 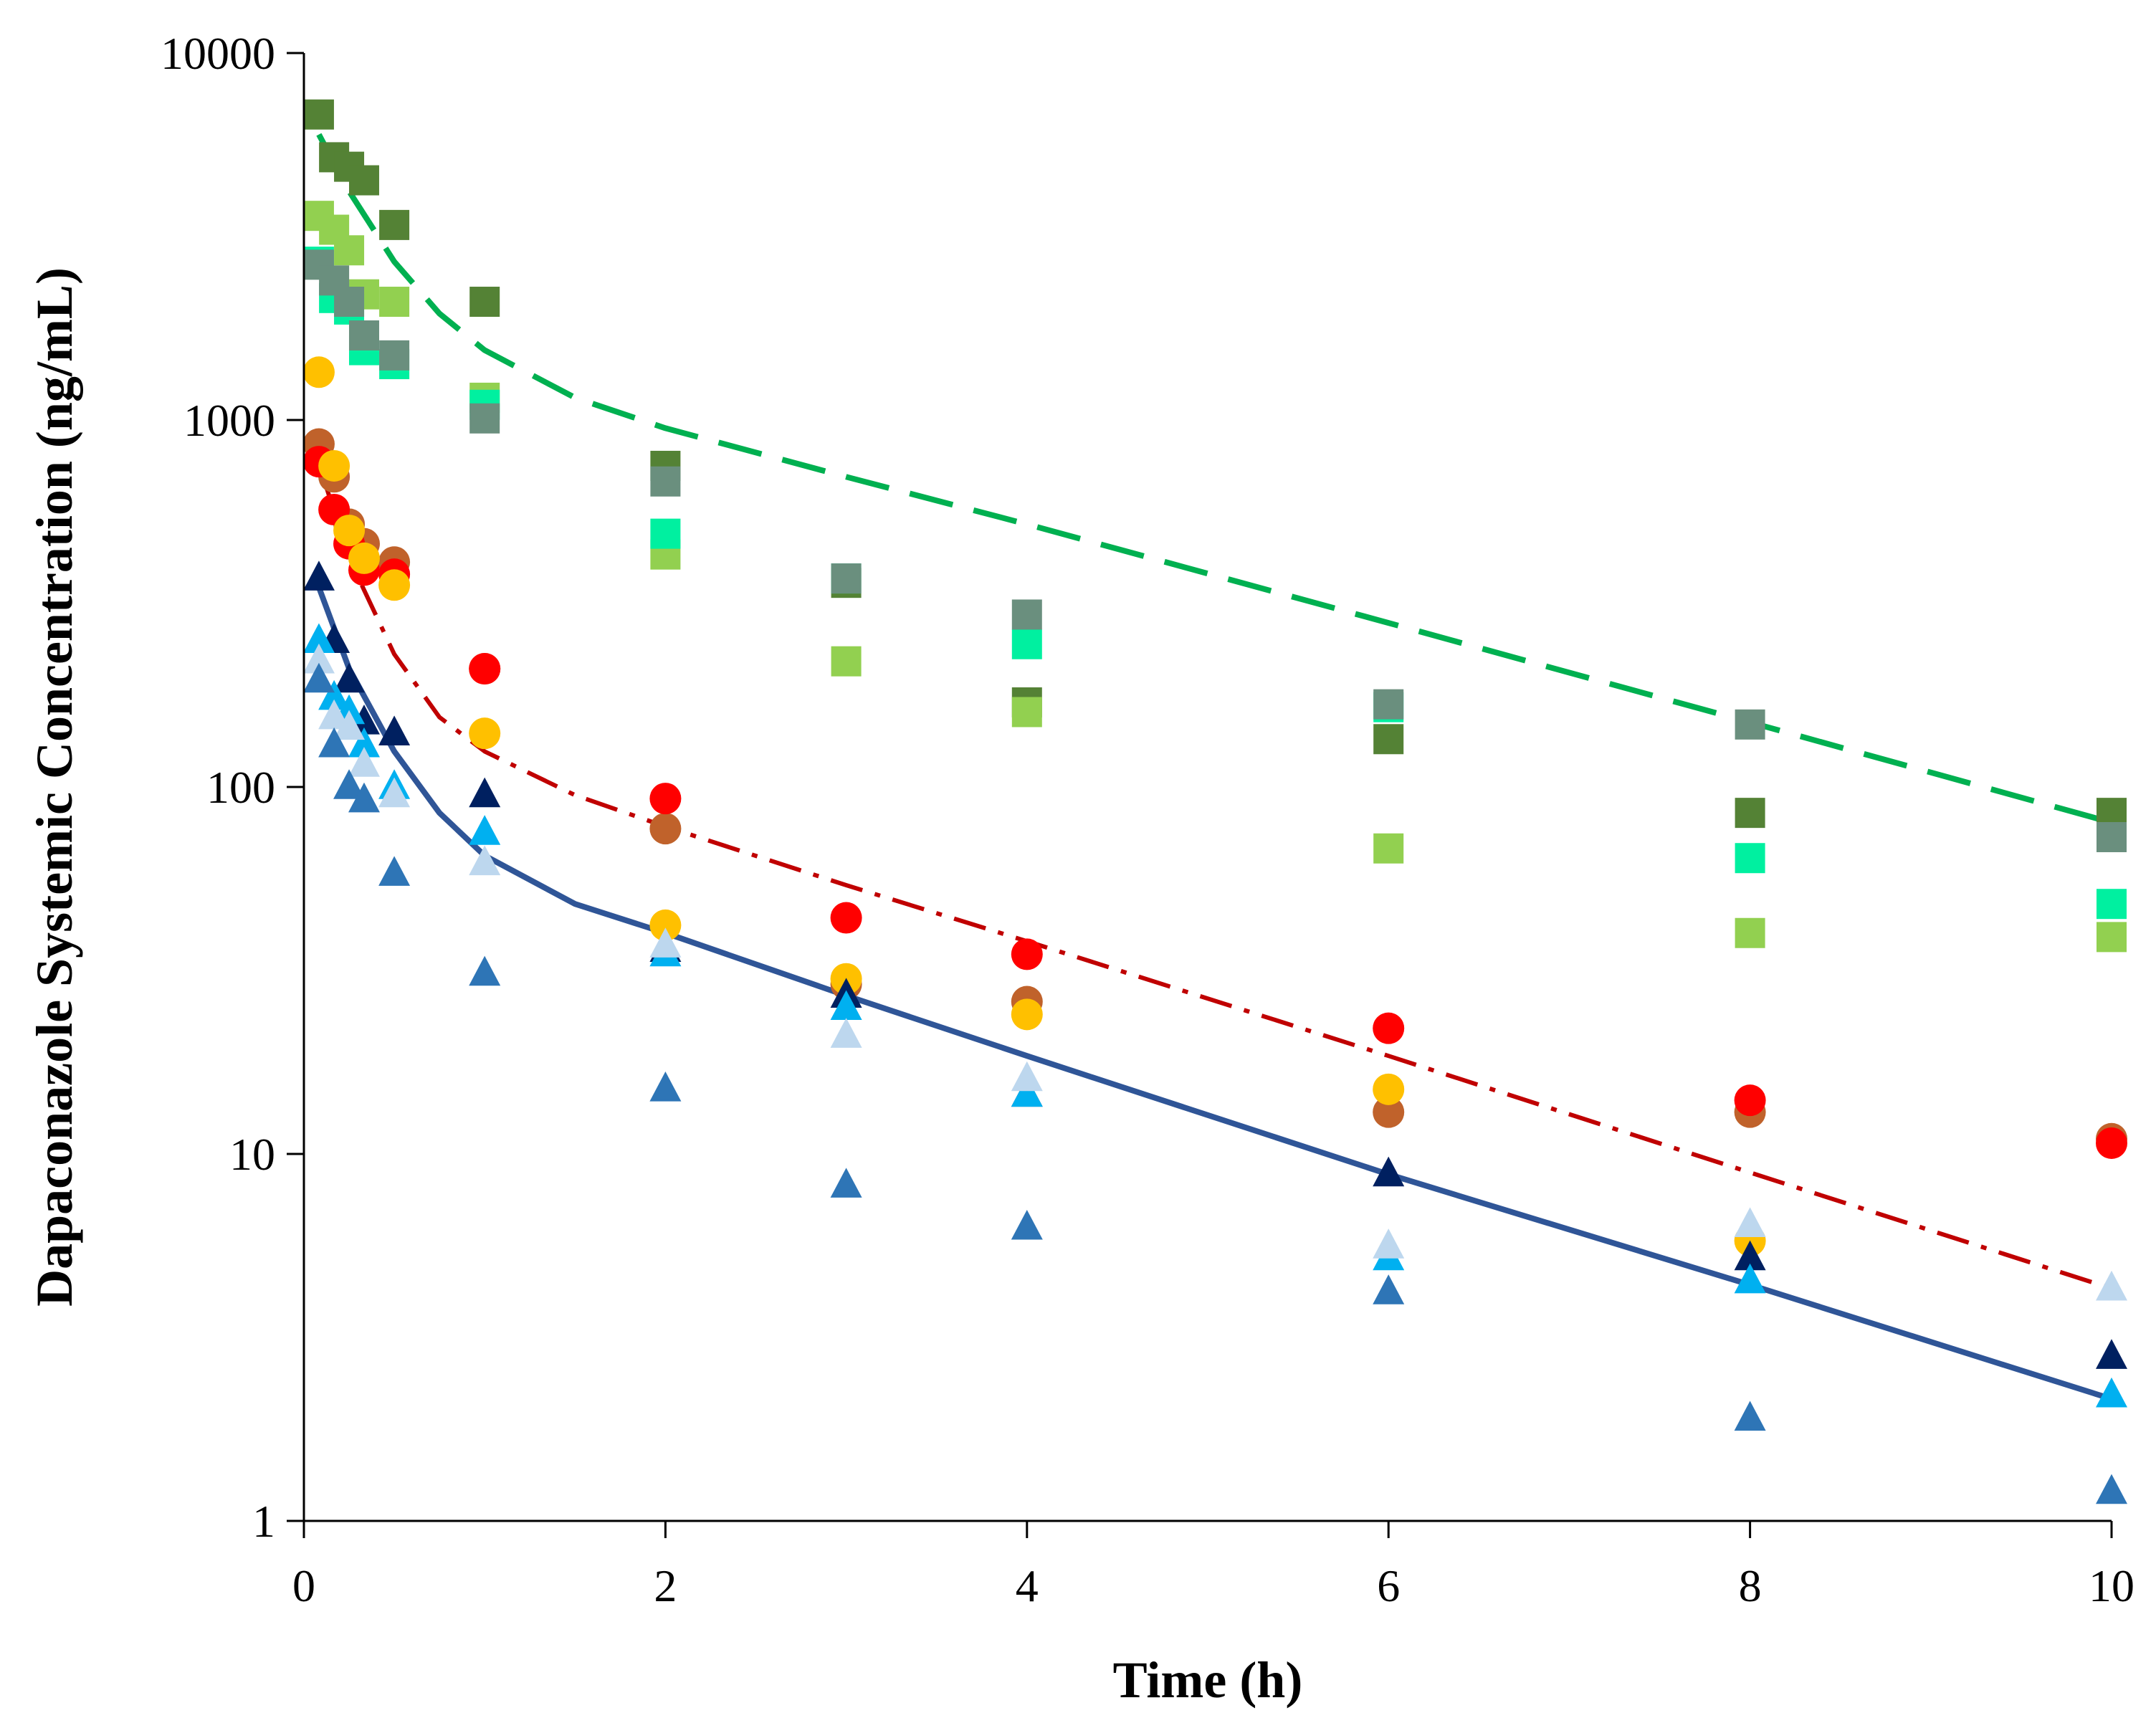 I want to click on x-tick-label: 6, so click(x=1388, y=1585).